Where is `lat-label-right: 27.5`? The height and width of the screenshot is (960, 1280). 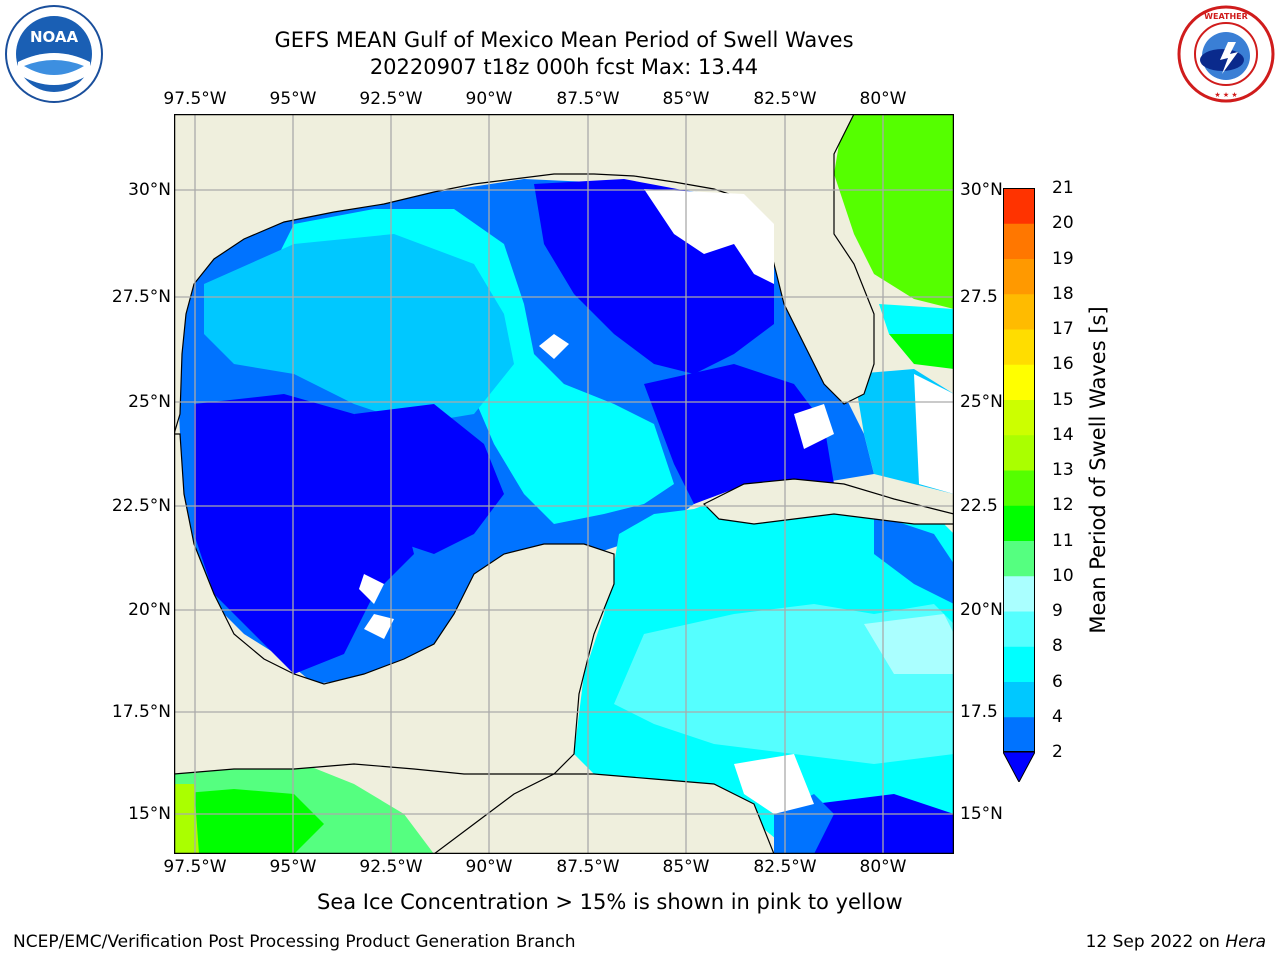 lat-label-right: 27.5 is located at coordinates (979, 297).